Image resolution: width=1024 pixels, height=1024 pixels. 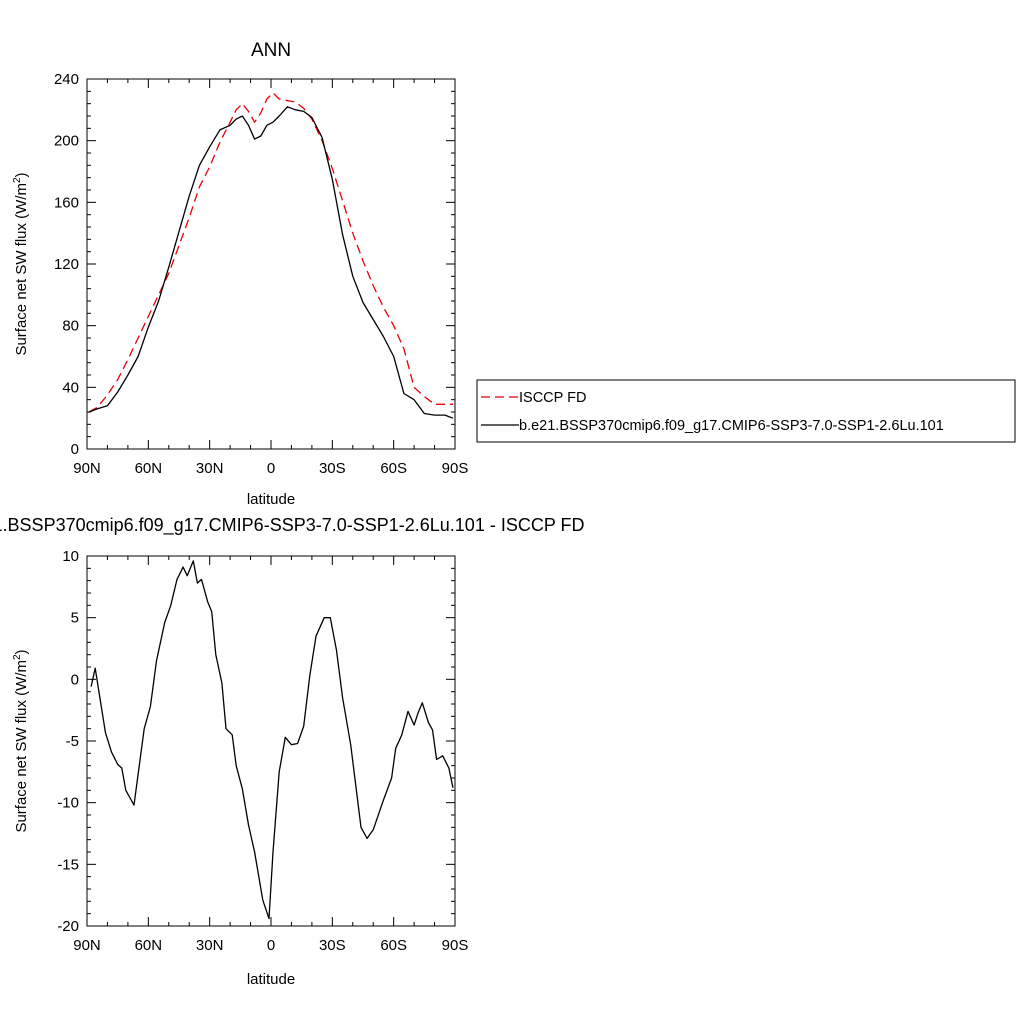 What do you see at coordinates (75, 618) in the screenshot?
I see `y-tick-label: 5` at bounding box center [75, 618].